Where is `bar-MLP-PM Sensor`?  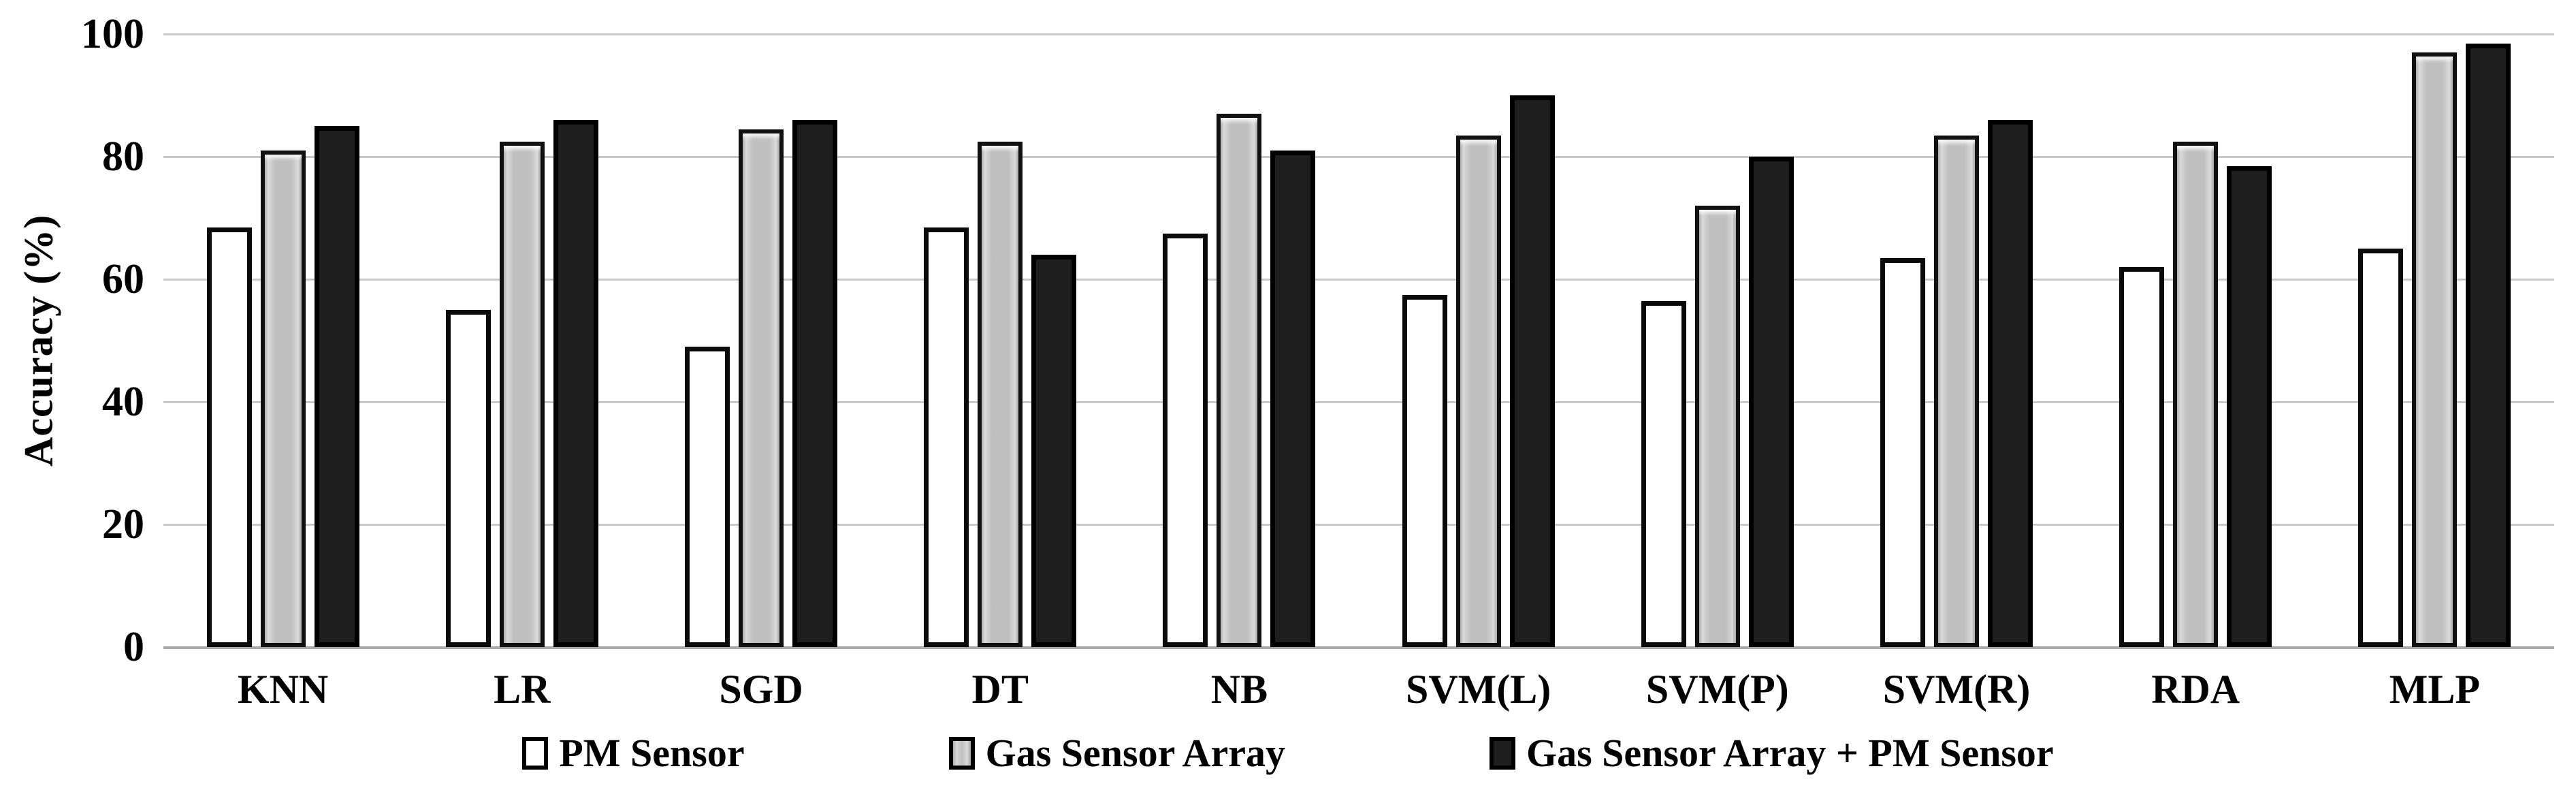
bar-MLP-PM Sensor is located at coordinates (2381, 448).